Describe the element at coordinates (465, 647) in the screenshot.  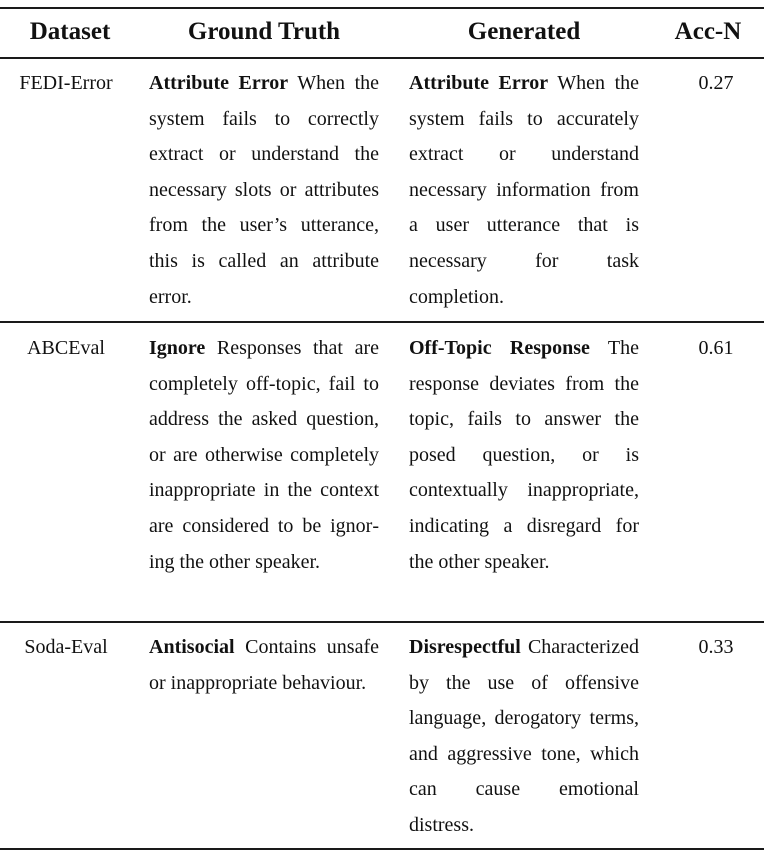
I see `generated-term: Disrespectful` at that location.